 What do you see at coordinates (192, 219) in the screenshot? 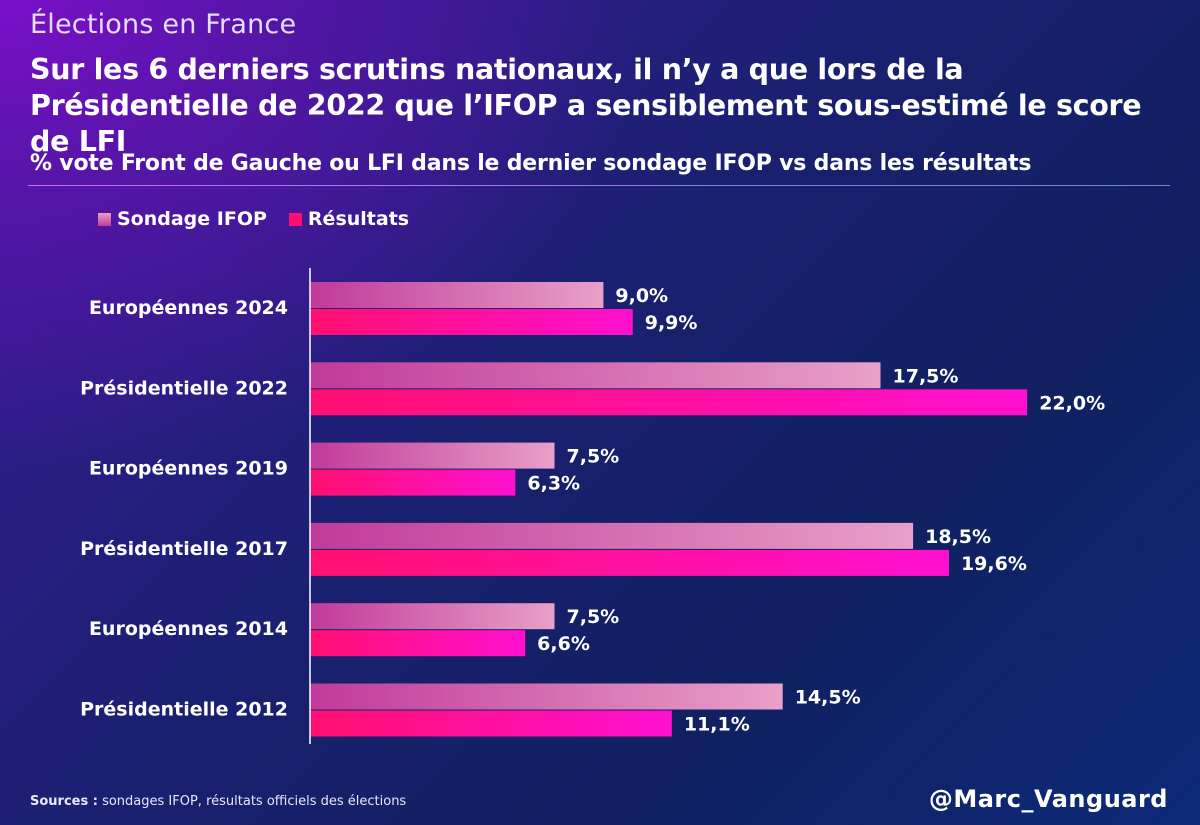
I see `legend-label-sondage: Sondage IFOP` at bounding box center [192, 219].